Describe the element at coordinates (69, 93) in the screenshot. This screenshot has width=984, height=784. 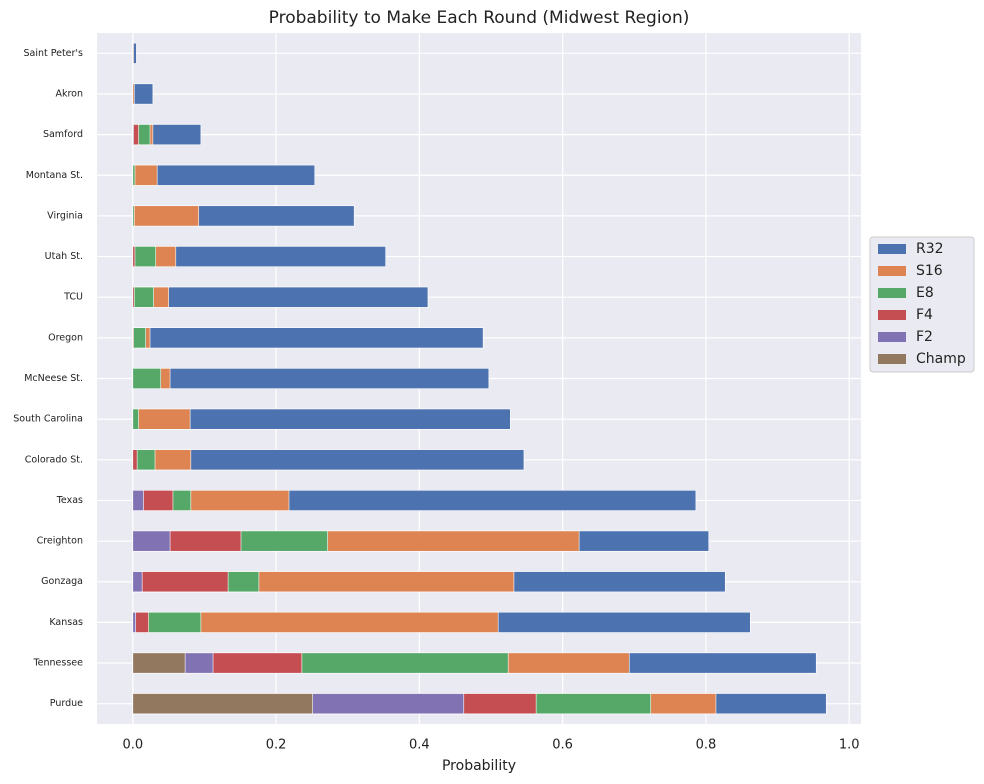
I see `y-tick-label: Akron` at that location.